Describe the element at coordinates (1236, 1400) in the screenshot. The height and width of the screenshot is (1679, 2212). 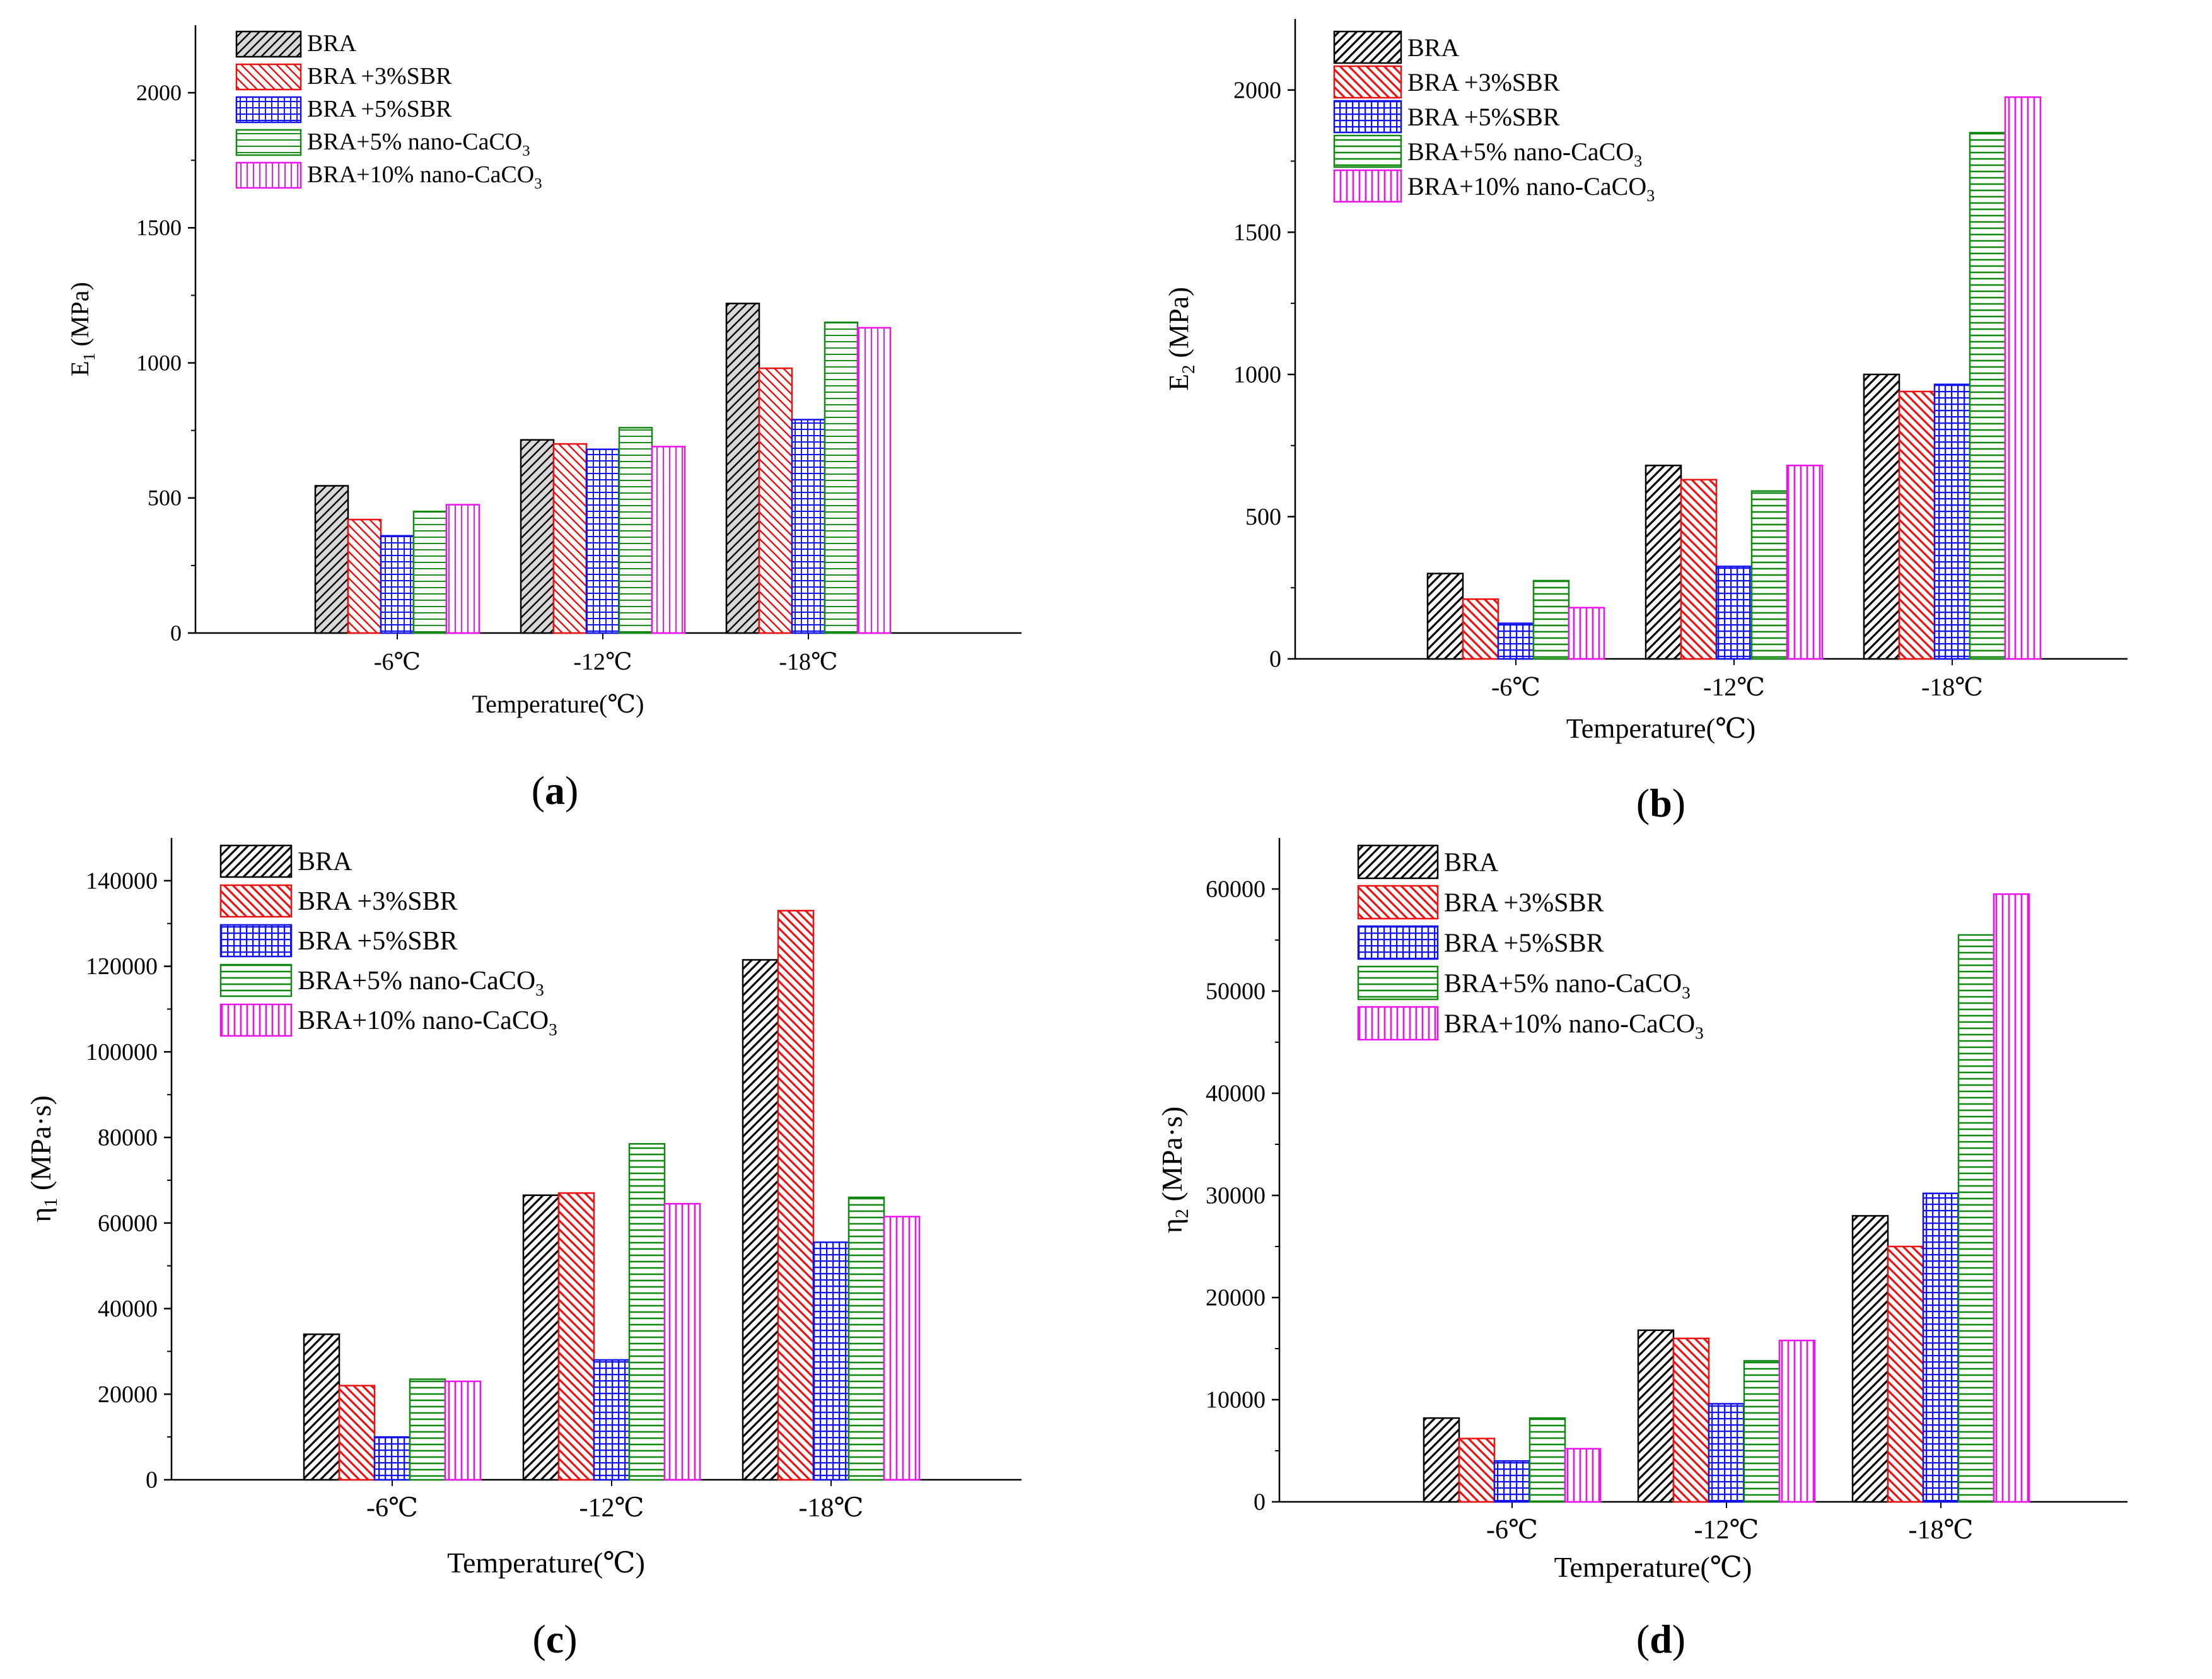
I see `y-tick-label: 10000` at that location.